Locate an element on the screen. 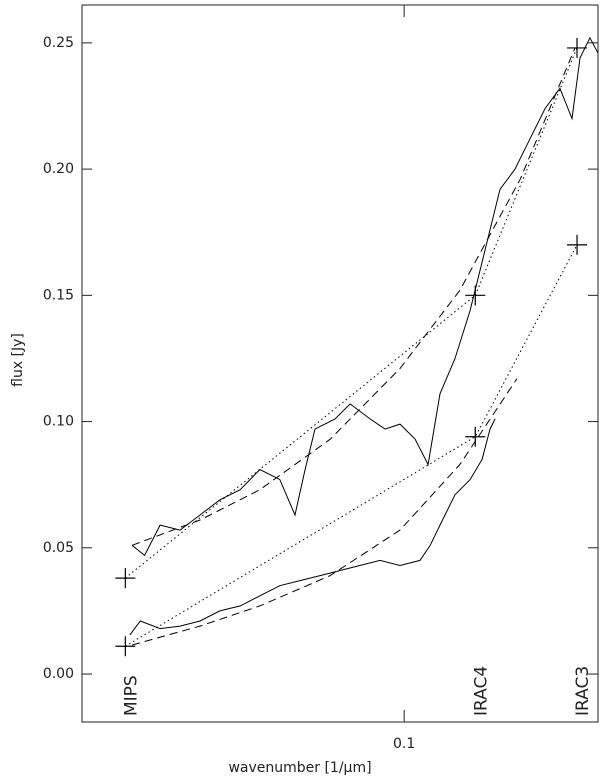  y-tick-label: 0.05 is located at coordinates (58, 548).